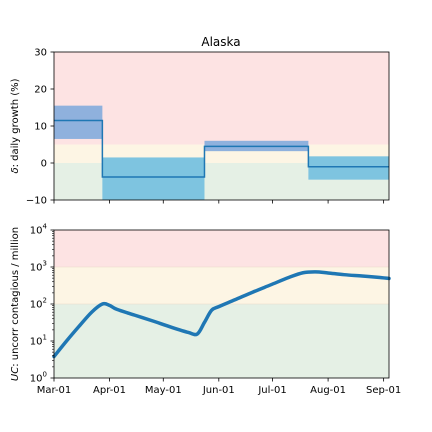 Image resolution: width=432 pixels, height=432 pixels. Describe the element at coordinates (44, 164) in the screenshot. I see `y-tick-label: 0` at that location.